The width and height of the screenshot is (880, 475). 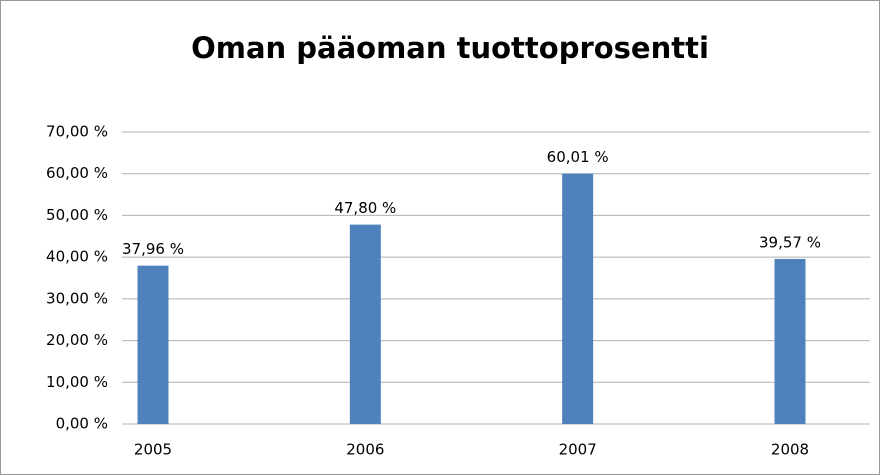 What do you see at coordinates (578, 450) in the screenshot?
I see `x-tick-label: 2007` at bounding box center [578, 450].